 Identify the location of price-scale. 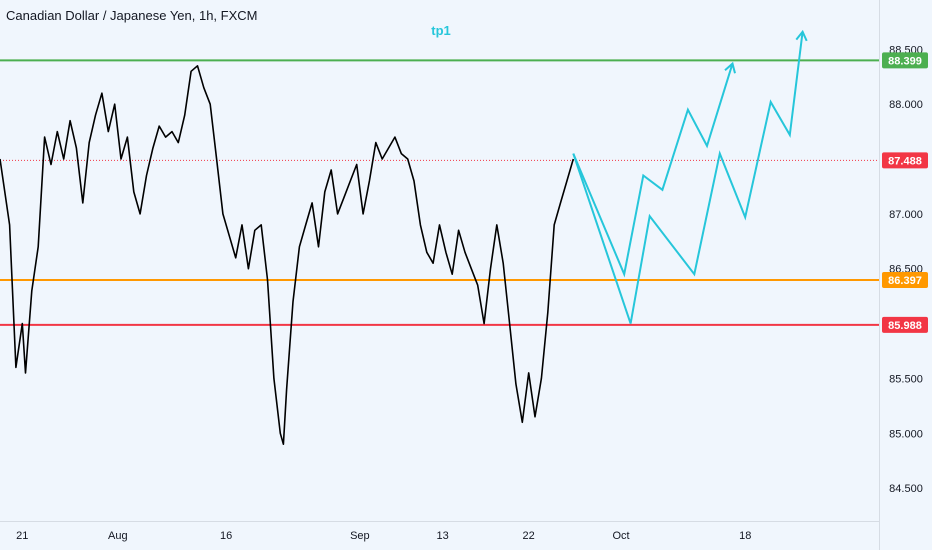
(905, 275).